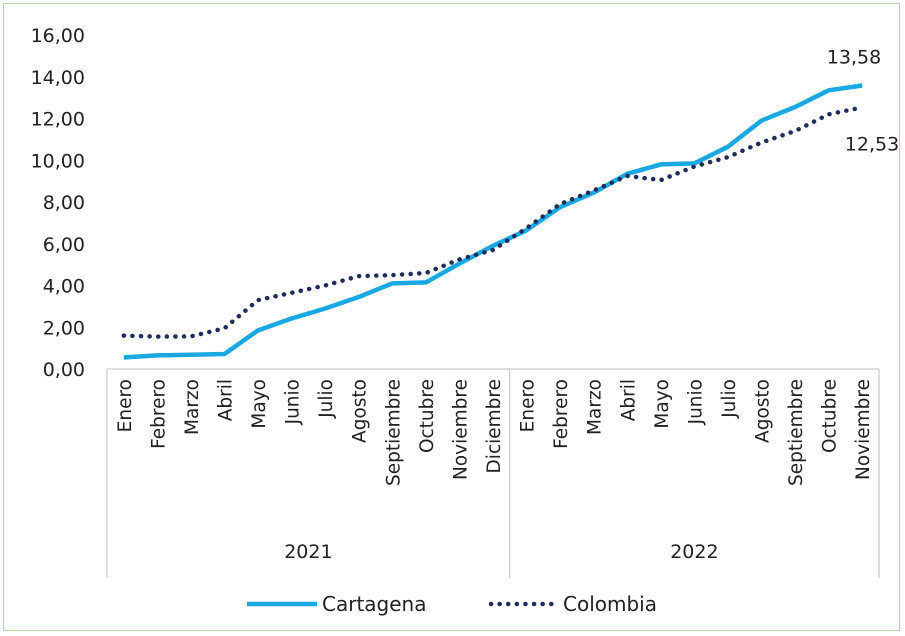 The image size is (905, 636). Describe the element at coordinates (58, 161) in the screenshot. I see `y-tick-label: 10,00` at that location.